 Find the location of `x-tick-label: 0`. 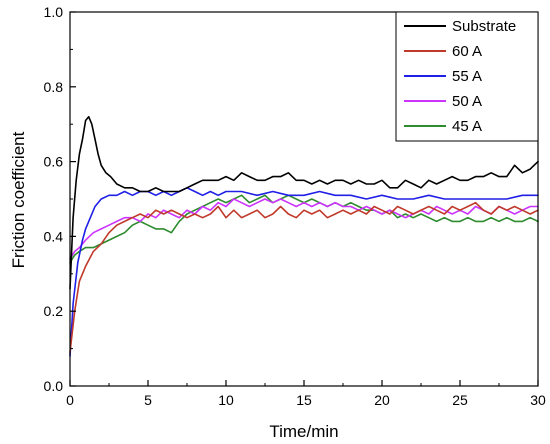

x-tick-label: 0 is located at coordinates (70, 400).